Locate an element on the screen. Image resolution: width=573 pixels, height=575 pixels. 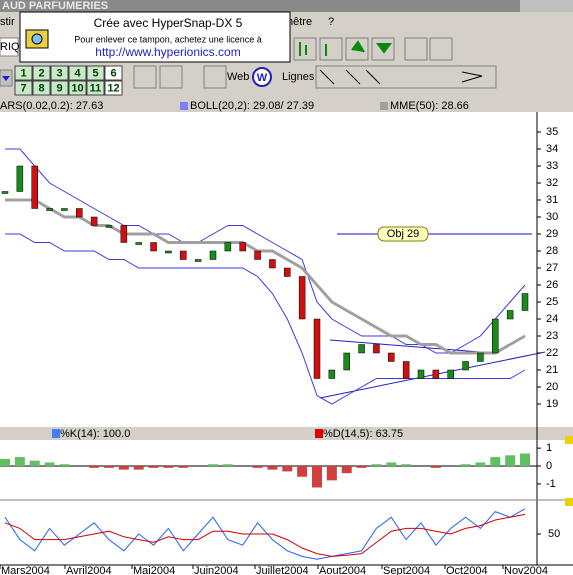
y-tick-label: 0 is located at coordinates (549, 466).